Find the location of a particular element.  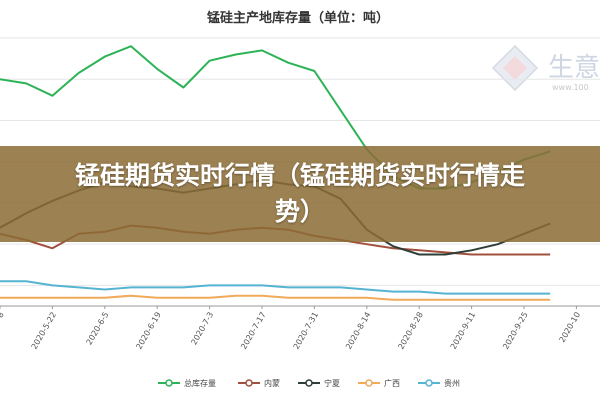

legend-label: 广西 is located at coordinates (392, 383).